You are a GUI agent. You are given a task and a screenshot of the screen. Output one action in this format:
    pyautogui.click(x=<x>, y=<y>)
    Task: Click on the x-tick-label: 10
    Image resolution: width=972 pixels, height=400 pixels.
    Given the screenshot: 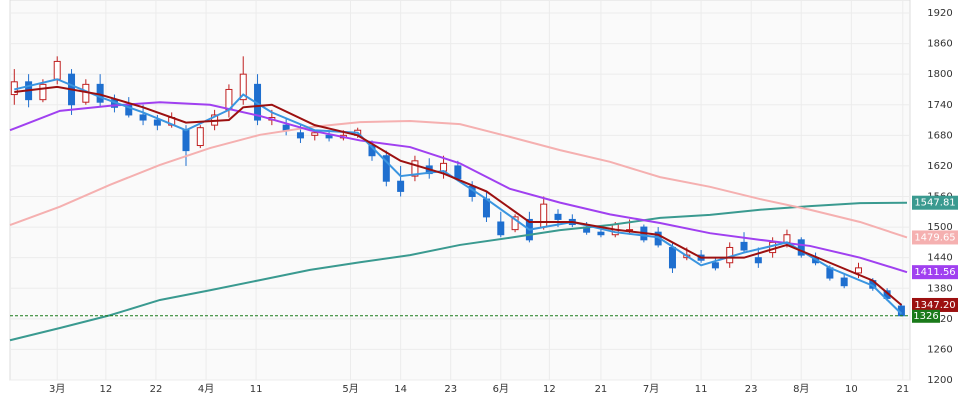 What is the action you would take?
    pyautogui.click(x=851, y=389)
    